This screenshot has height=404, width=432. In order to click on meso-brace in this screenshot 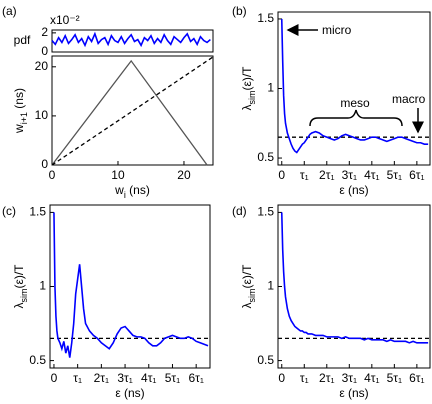, I will do `click(356, 118)`.